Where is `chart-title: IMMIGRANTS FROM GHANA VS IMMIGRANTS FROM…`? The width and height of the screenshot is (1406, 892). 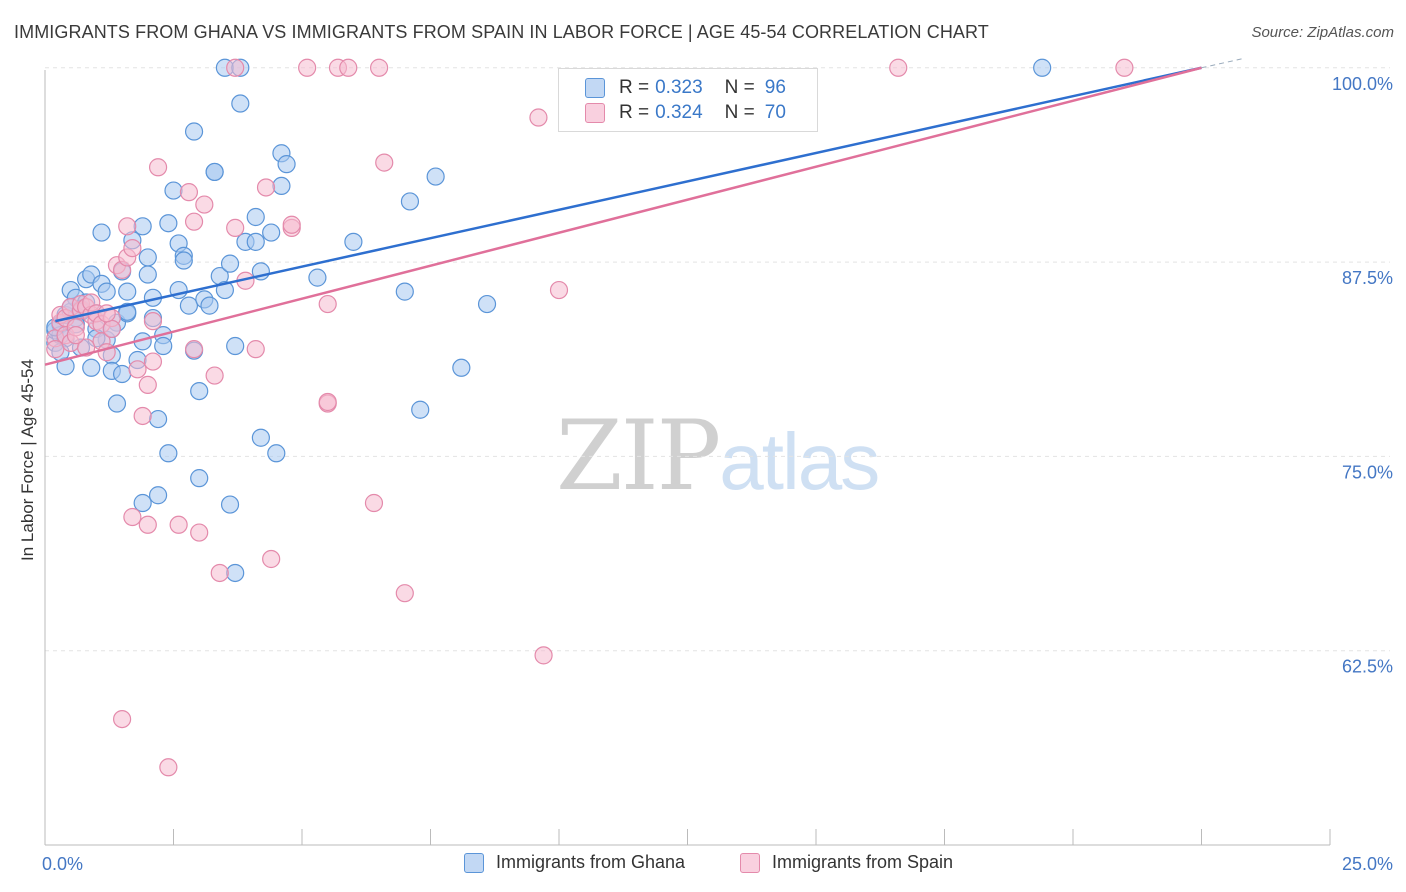
chart-title: IMMIGRANTS FROM GHANA VS IMMIGRANTS FROM… is located at coordinates (501, 32).